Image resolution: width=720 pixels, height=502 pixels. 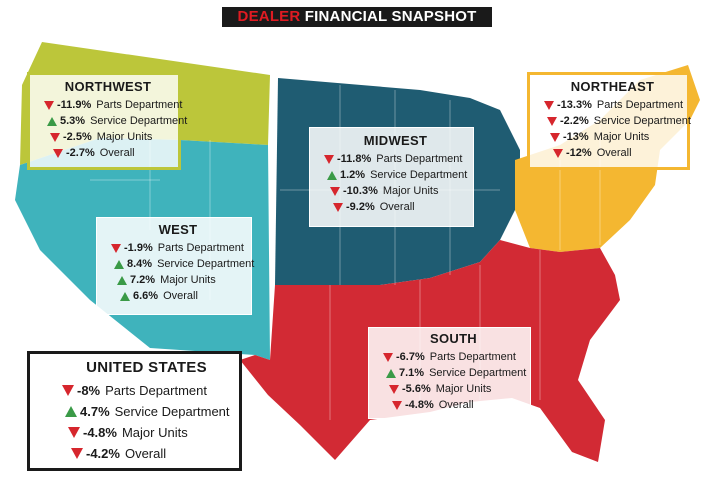 I want to click on stat-row: -13% Major Units, so click(x=612, y=137).